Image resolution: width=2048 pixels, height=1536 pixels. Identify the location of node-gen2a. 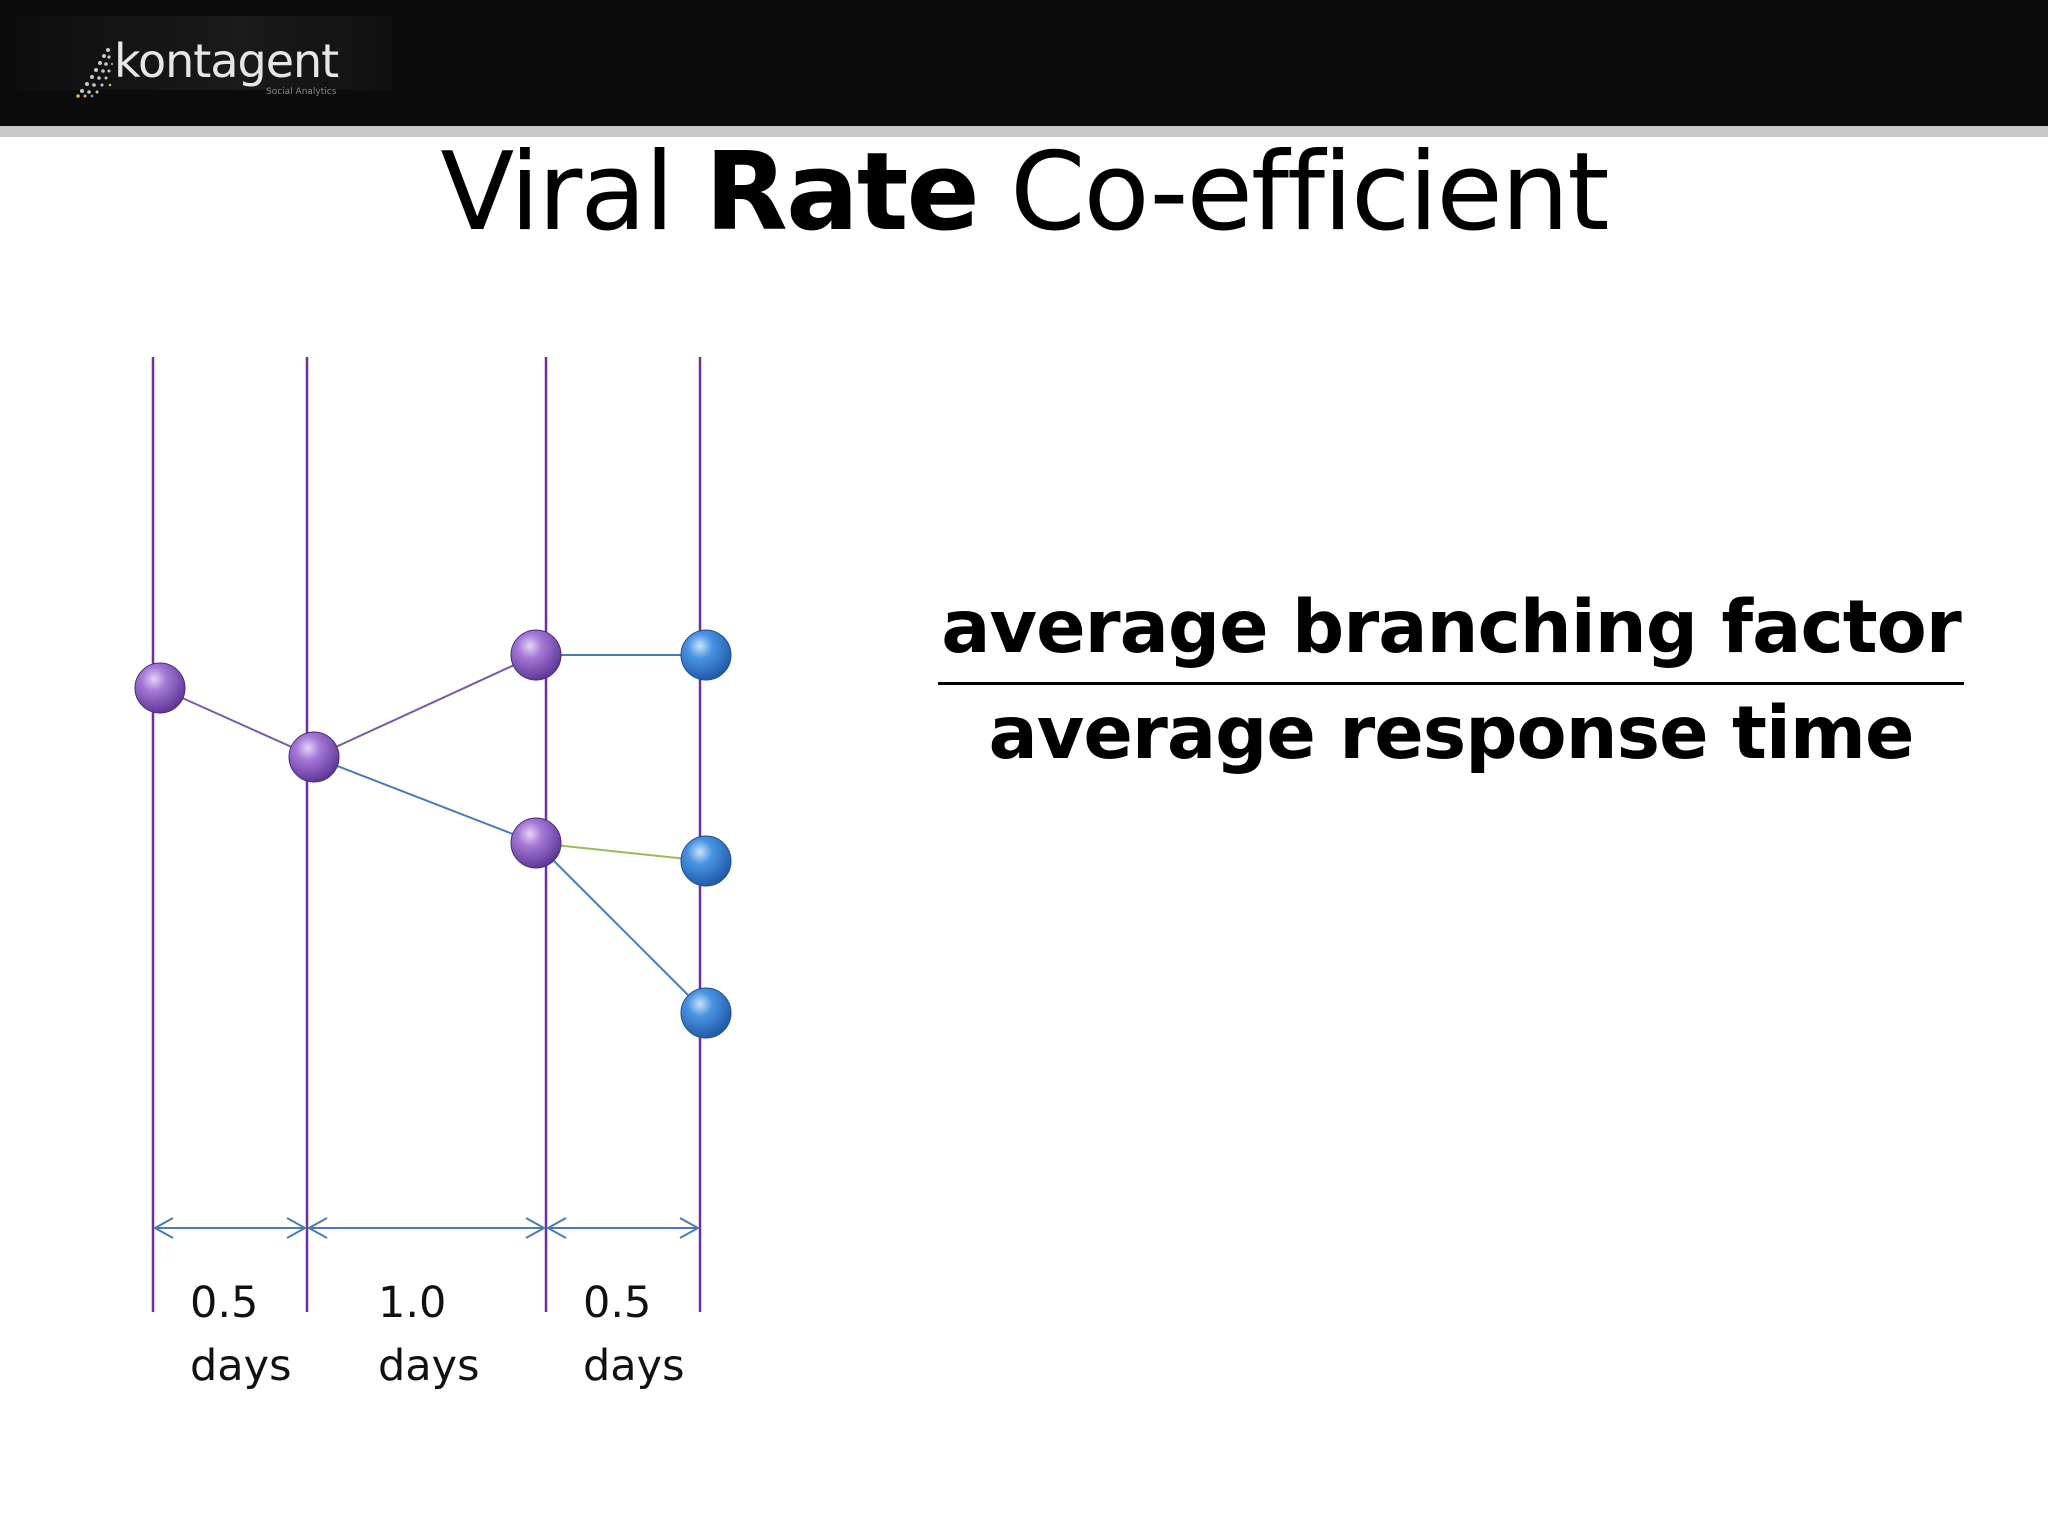
(536, 655).